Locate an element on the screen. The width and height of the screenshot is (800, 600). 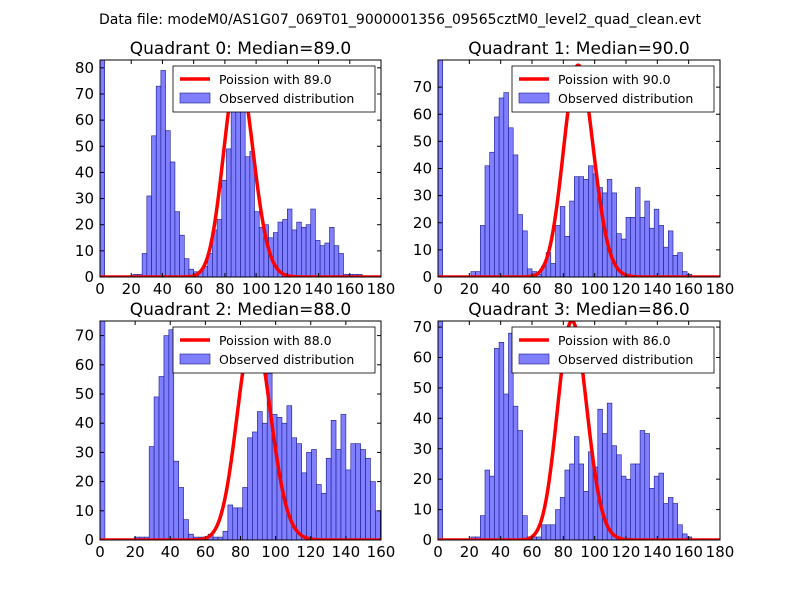
x-tick-label: 100 is located at coordinates (275, 552).